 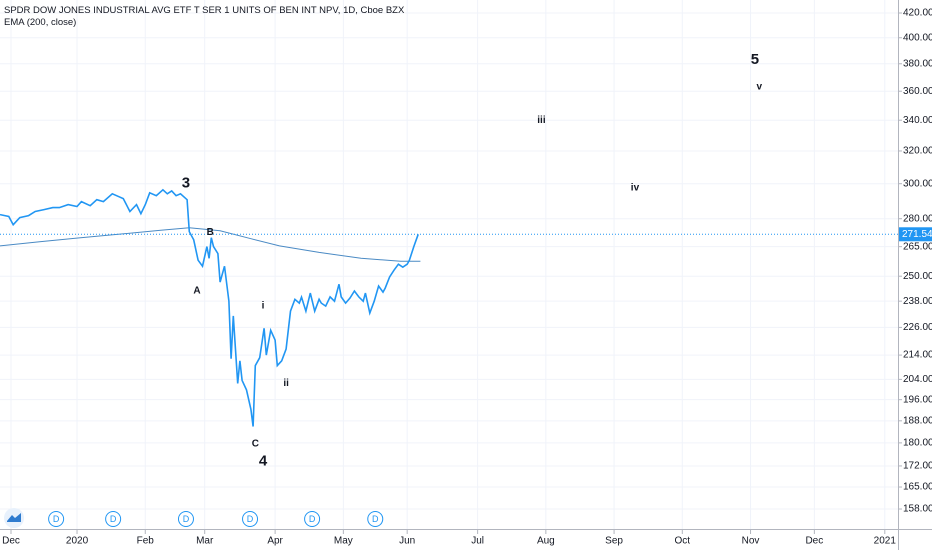 What do you see at coordinates (546, 541) in the screenshot?
I see `x-tick-label: Aug` at bounding box center [546, 541].